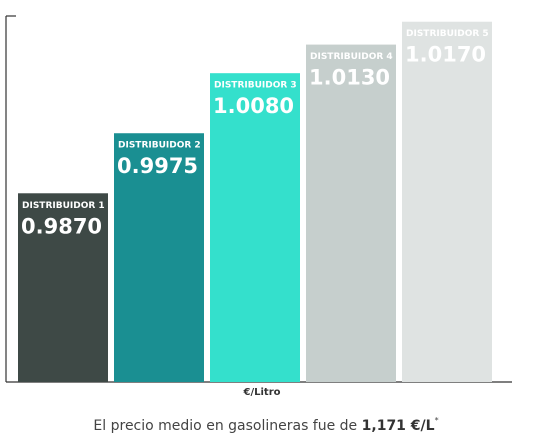 The image size is (533, 444). Describe the element at coordinates (255, 86) in the screenshot. I see `bar-category: DISTRIBUIDOR 3` at that location.